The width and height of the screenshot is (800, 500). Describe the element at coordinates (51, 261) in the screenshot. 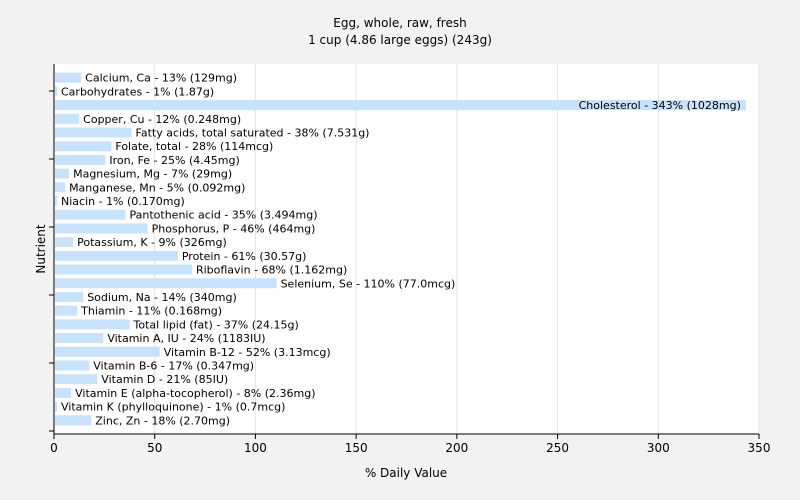

I see `y-axis-ticks` at that location.